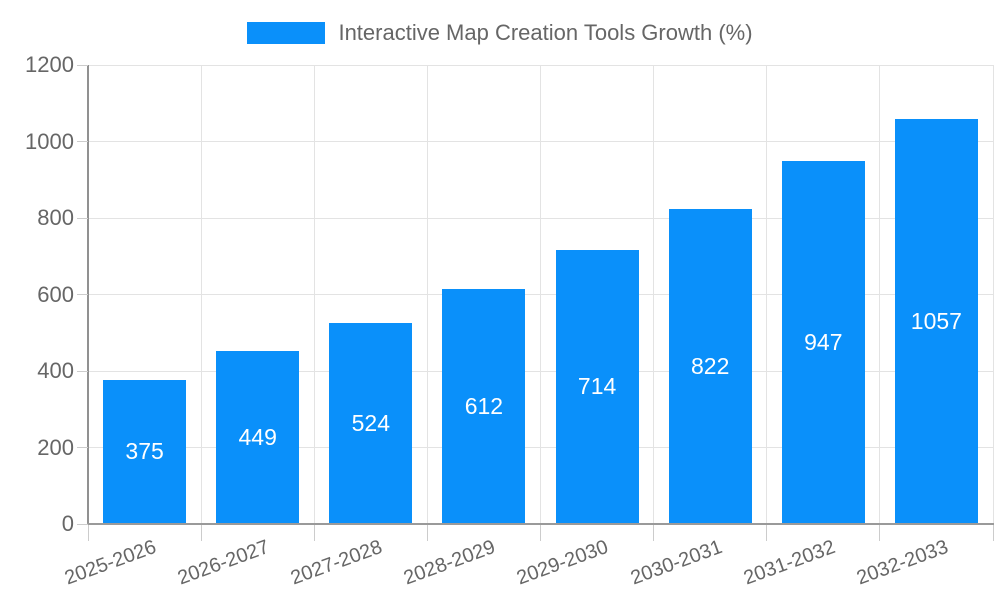 The image size is (1000, 600). Describe the element at coordinates (286, 33) in the screenshot. I see `legend-swatch-icon` at that location.